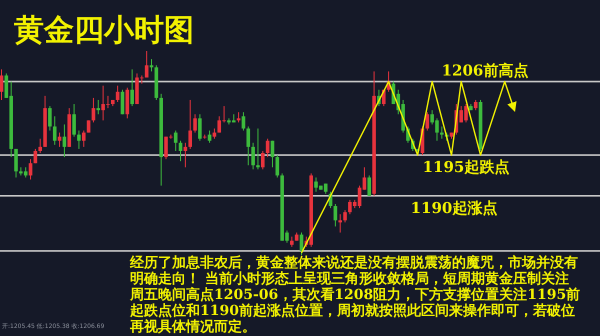  I want to click on chart-title: 黄金四小时图, so click(104, 31).